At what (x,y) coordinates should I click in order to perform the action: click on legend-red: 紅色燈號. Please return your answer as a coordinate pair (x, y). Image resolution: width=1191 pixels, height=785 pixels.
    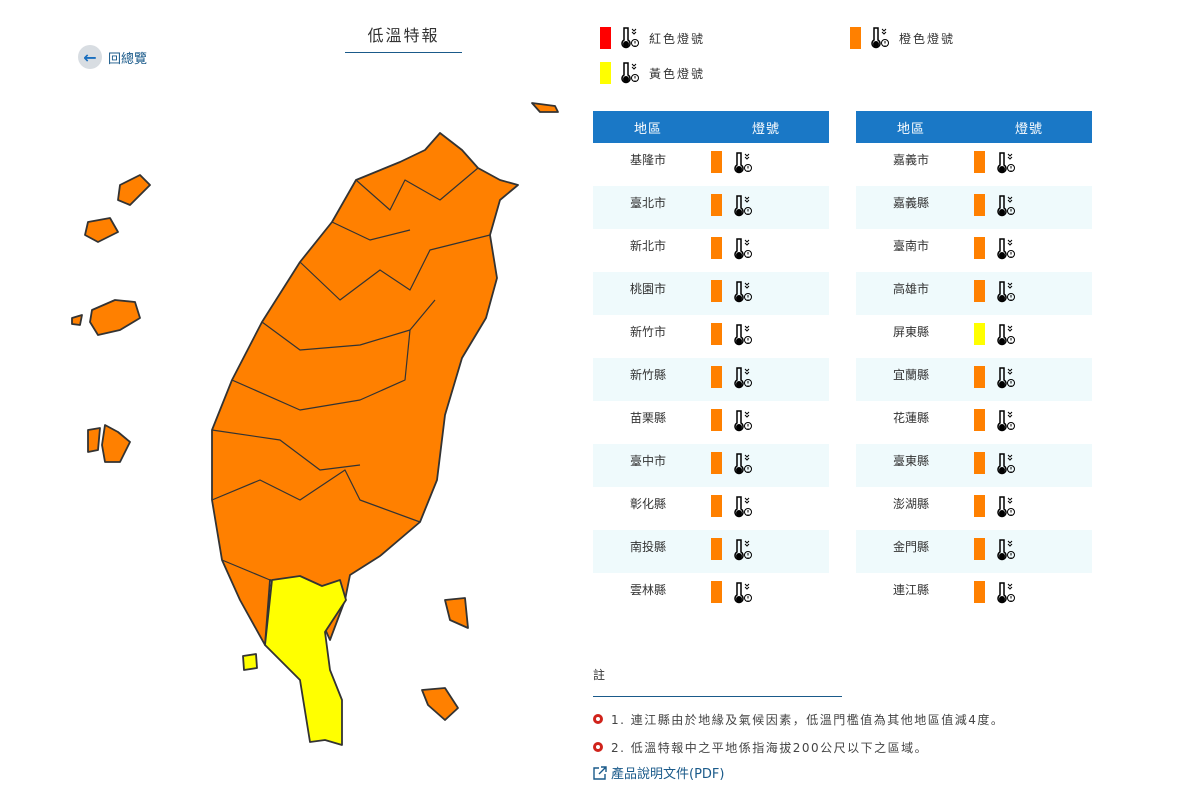
    Looking at the image, I should click on (652, 38).